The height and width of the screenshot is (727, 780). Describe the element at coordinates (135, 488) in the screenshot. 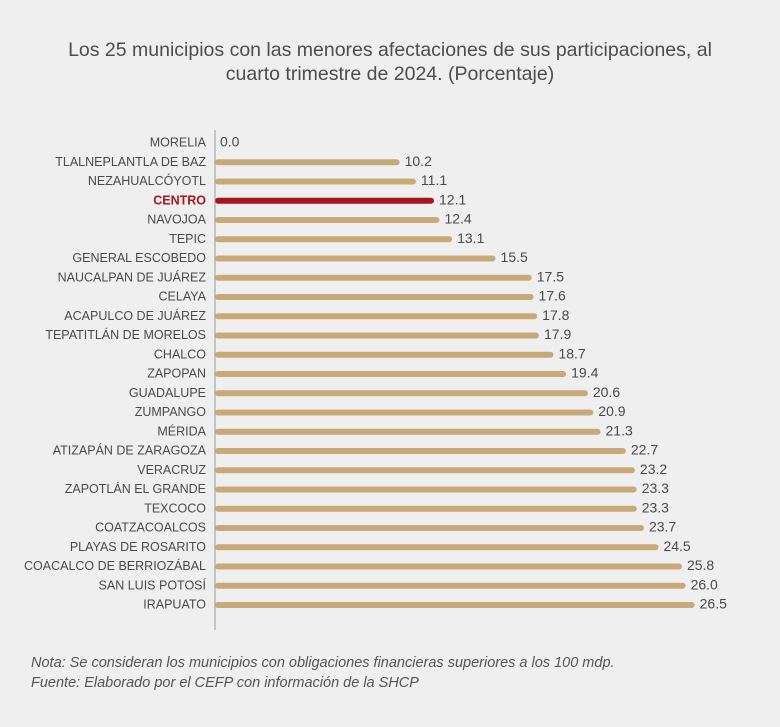

I see `category-label: ZAPOTLÁN EL GRANDE` at that location.